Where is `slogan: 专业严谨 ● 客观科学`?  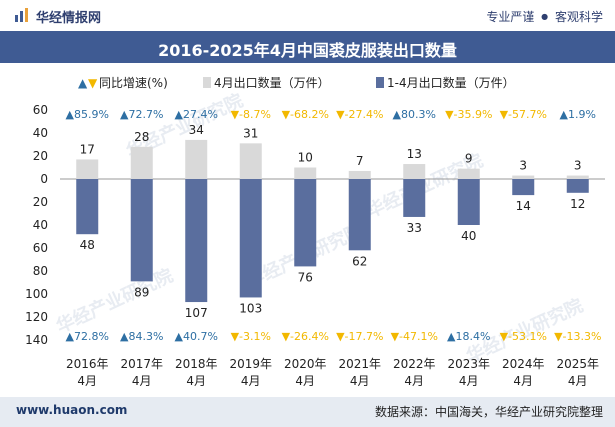
slogan: 专业严谨 ● 客观科学 is located at coordinates (544, 16).